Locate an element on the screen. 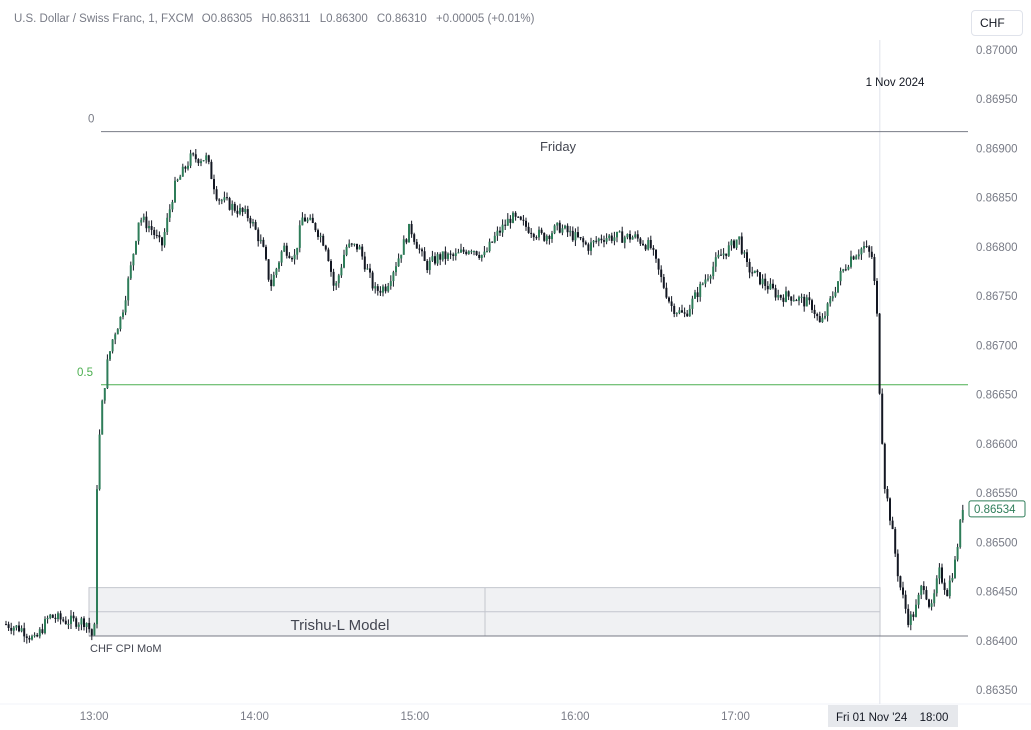 The height and width of the screenshot is (730, 1031). current-price-box is located at coordinates (997, 509).